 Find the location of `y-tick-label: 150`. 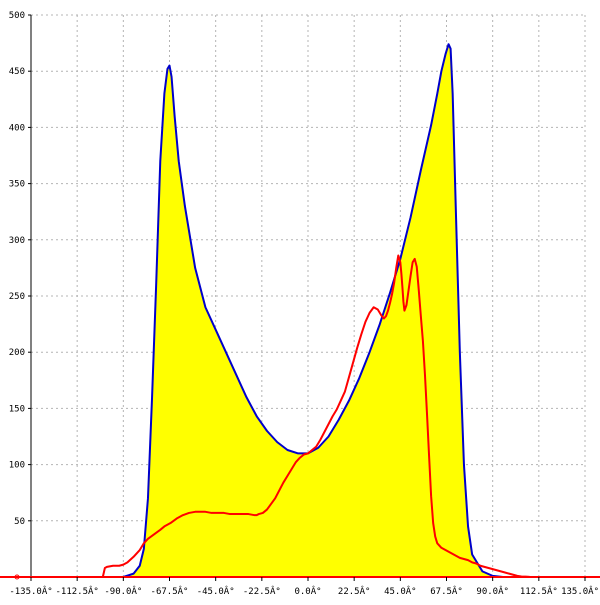

y-tick-label: 150 is located at coordinates (17, 409).